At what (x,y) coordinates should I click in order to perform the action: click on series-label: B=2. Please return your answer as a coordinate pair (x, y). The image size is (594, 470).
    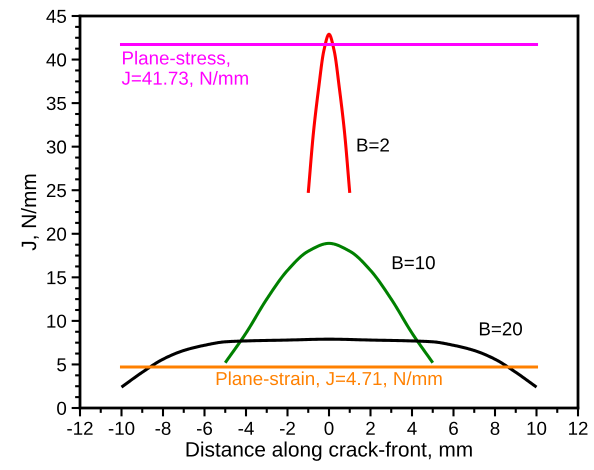
    Looking at the image, I should click on (373, 145).